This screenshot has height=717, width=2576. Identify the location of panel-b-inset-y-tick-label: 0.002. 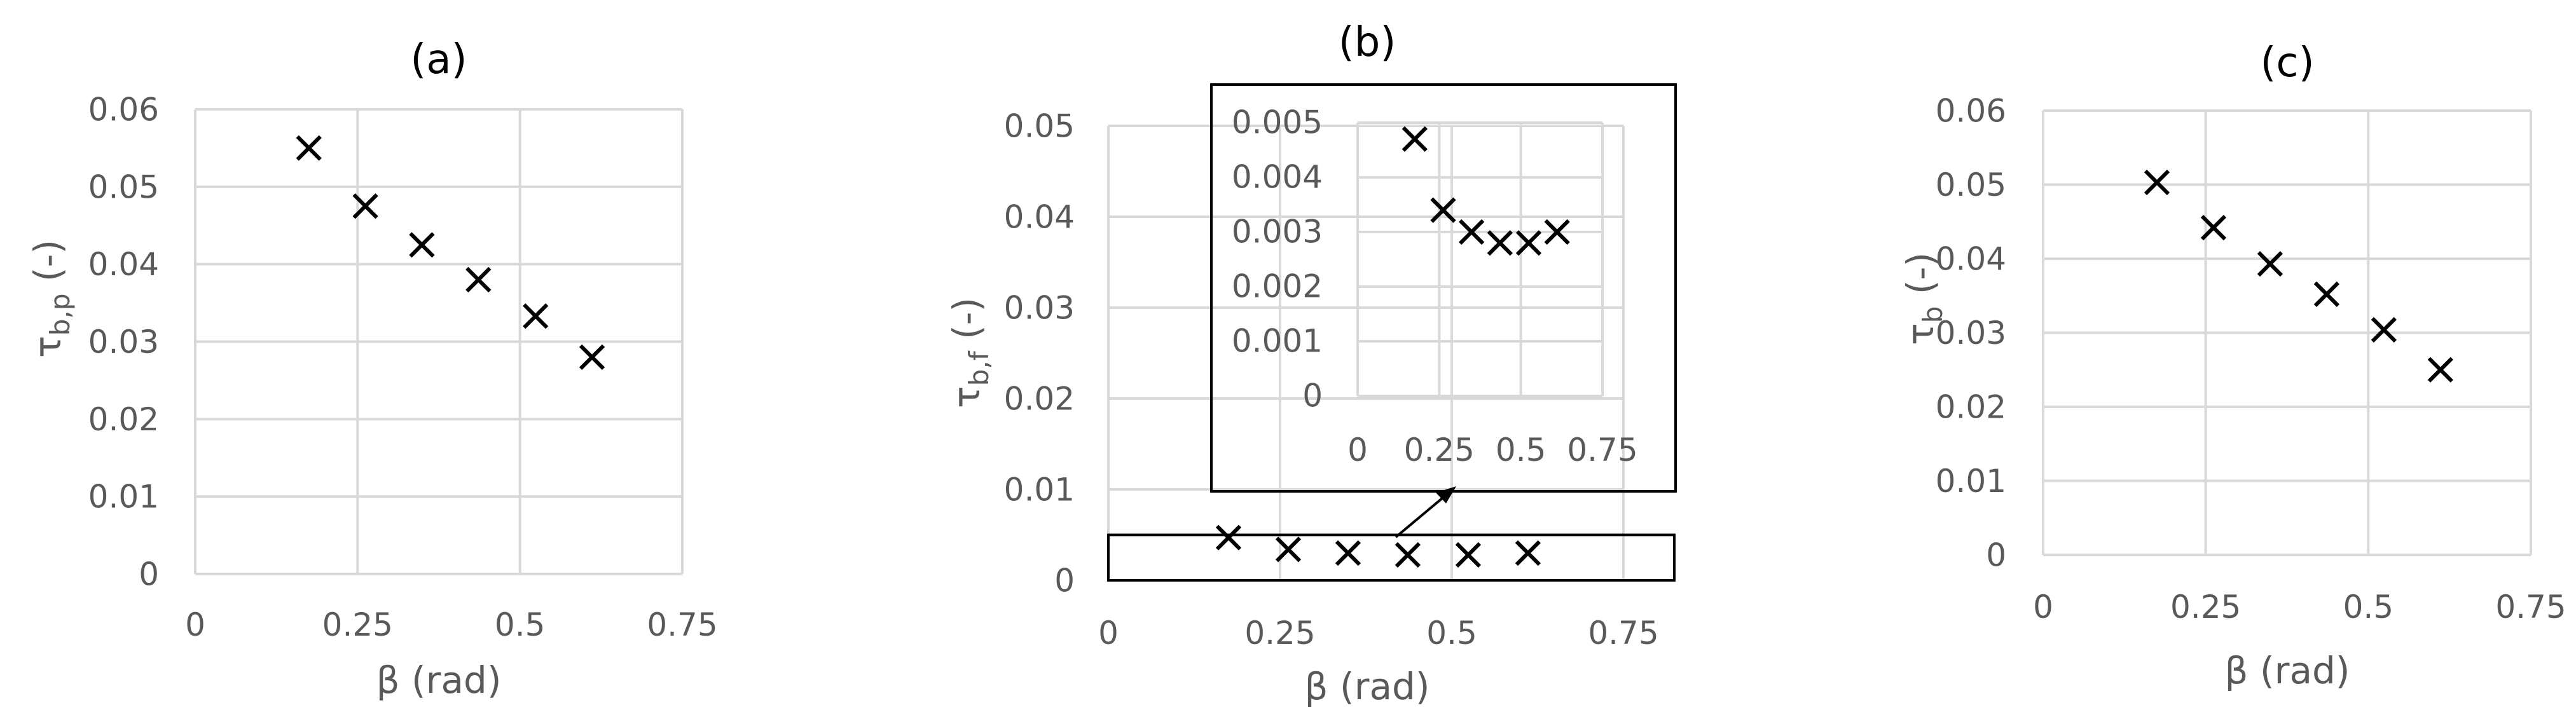
(1277, 286).